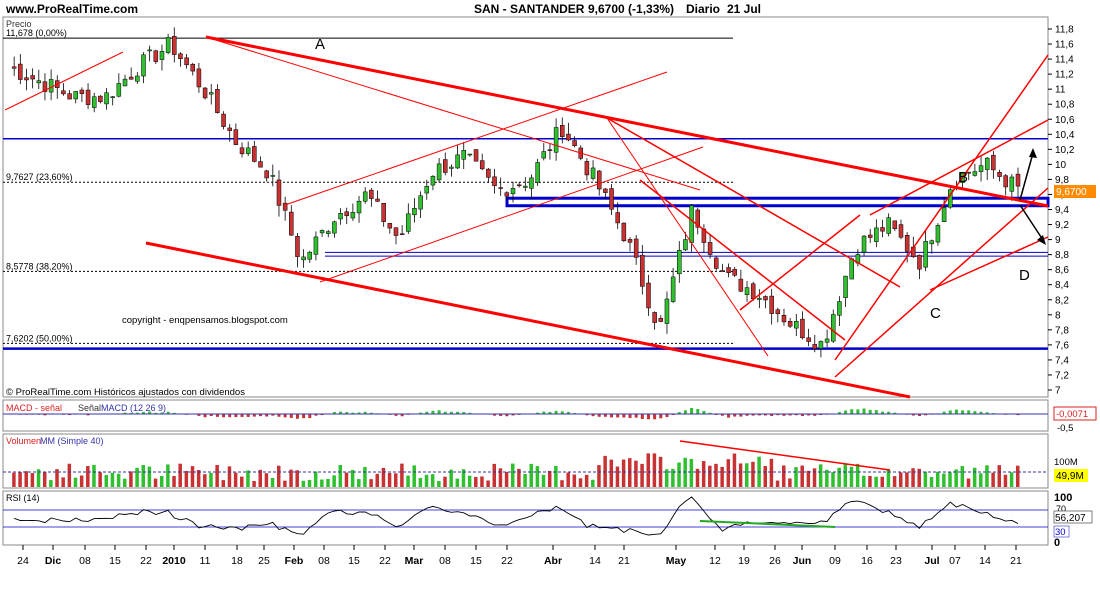  I want to click on fib-label: 9,7627 (23,60%), so click(39, 177).